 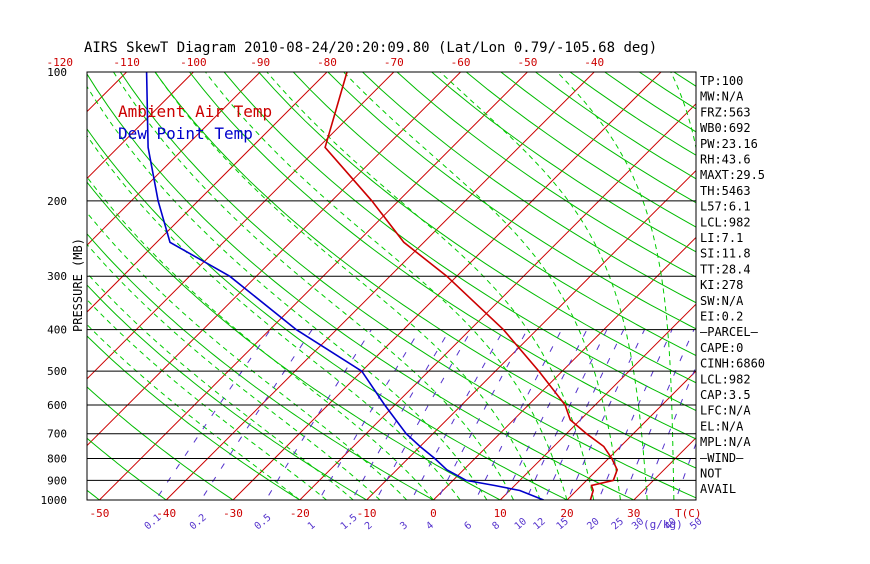 I want to click on index-item: MAXT:29.5, so click(x=732, y=175).